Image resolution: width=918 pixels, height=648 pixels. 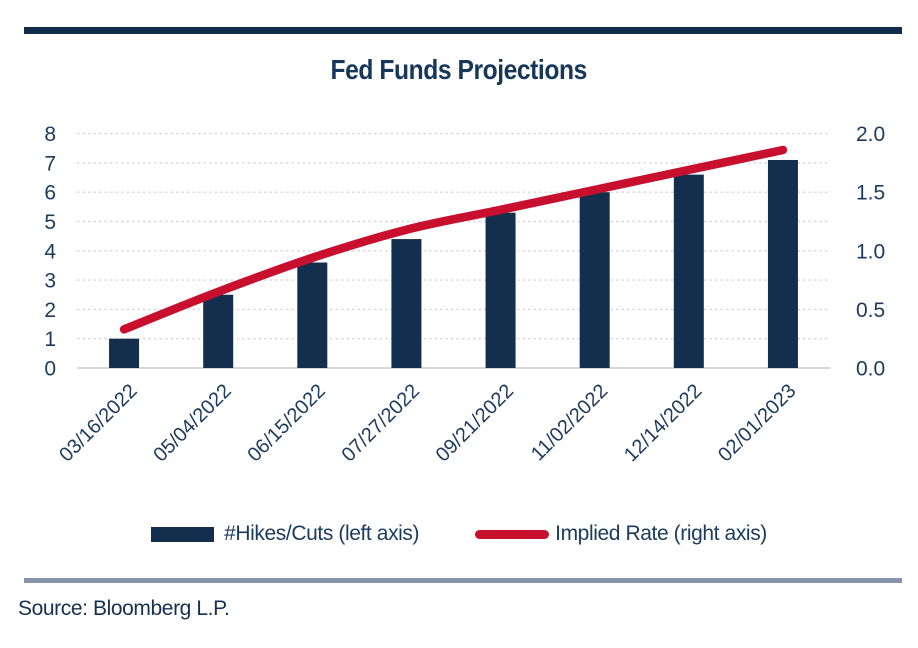 What do you see at coordinates (50, 134) in the screenshot?
I see `left-axis-tick: 8` at bounding box center [50, 134].